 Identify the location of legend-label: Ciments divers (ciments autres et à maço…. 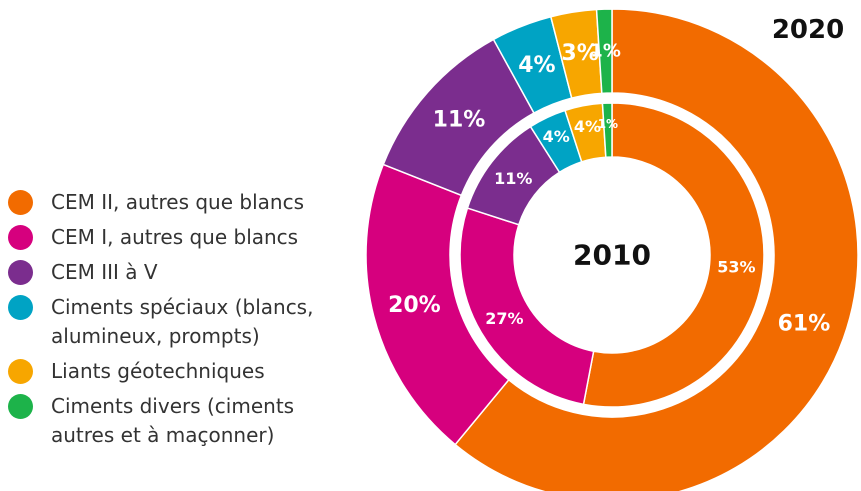
(173, 420).